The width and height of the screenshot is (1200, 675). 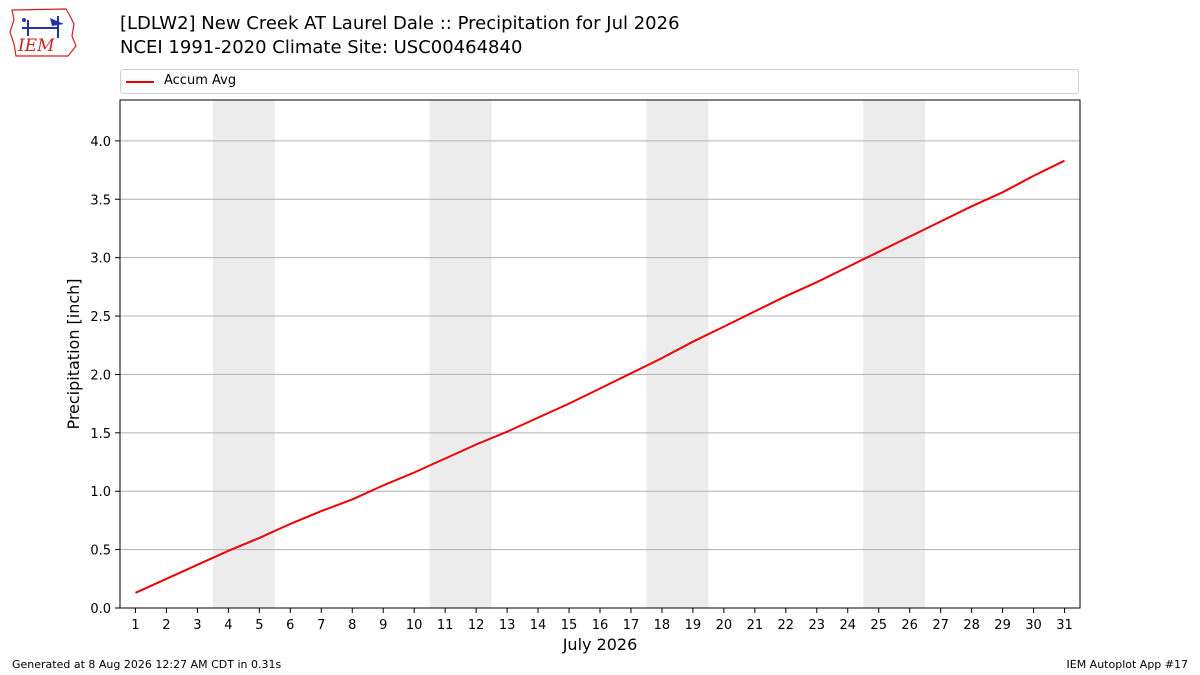 I want to click on y-tick-label: 3.5, so click(x=100, y=200).